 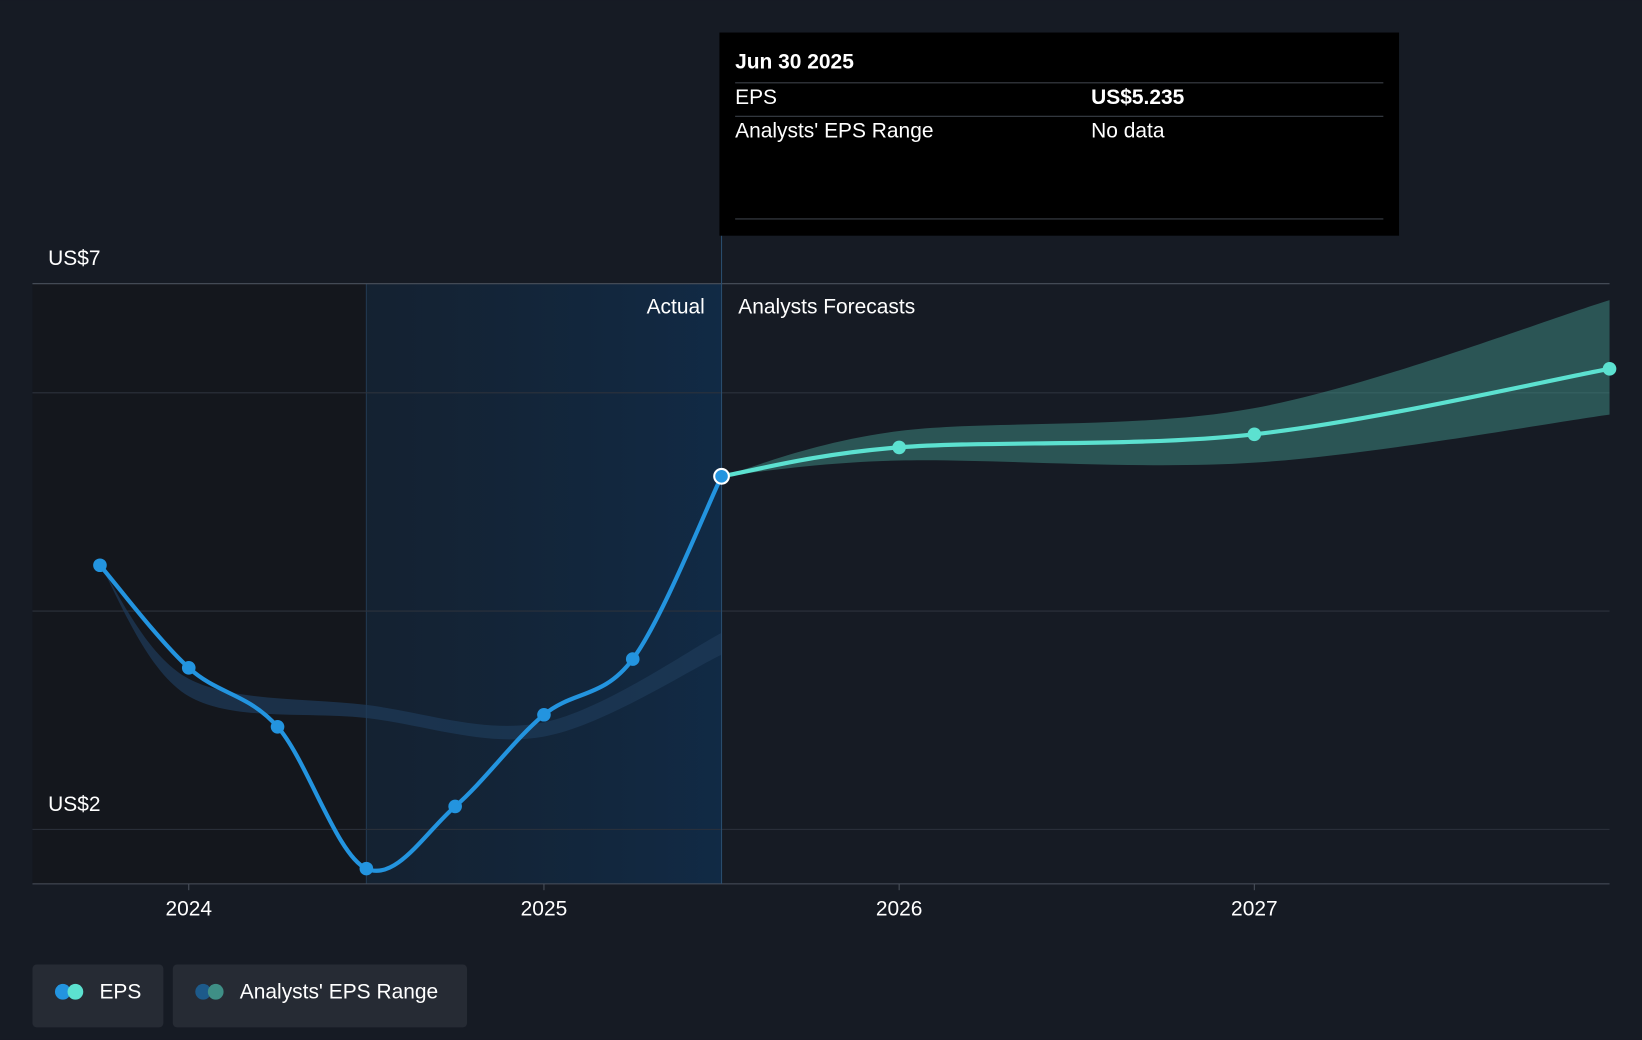 I want to click on tooltip-value: No data, so click(x=1128, y=131).